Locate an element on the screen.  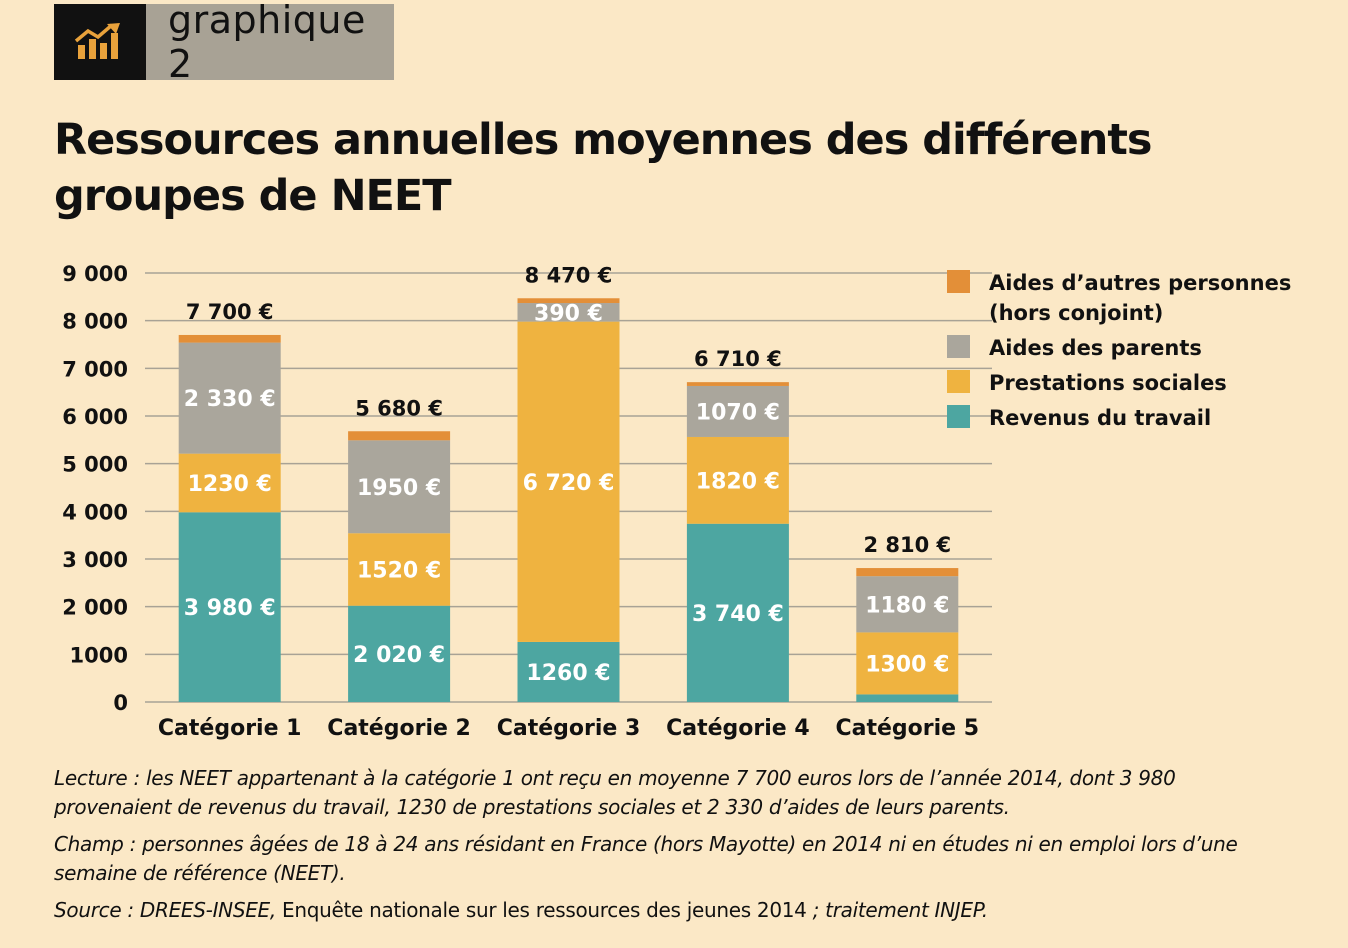
total-label: 5 680 € is located at coordinates (399, 408).